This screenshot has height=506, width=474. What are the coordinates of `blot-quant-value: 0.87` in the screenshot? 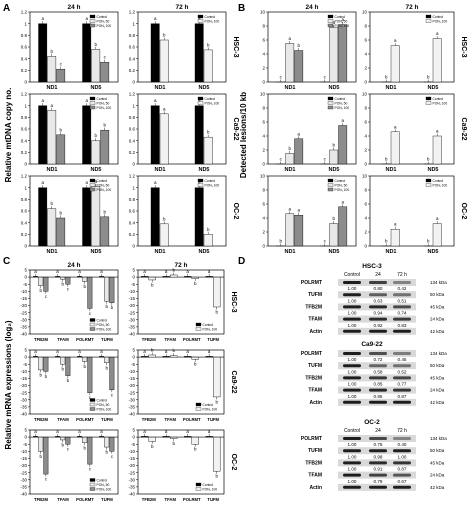 It's located at (402, 396).